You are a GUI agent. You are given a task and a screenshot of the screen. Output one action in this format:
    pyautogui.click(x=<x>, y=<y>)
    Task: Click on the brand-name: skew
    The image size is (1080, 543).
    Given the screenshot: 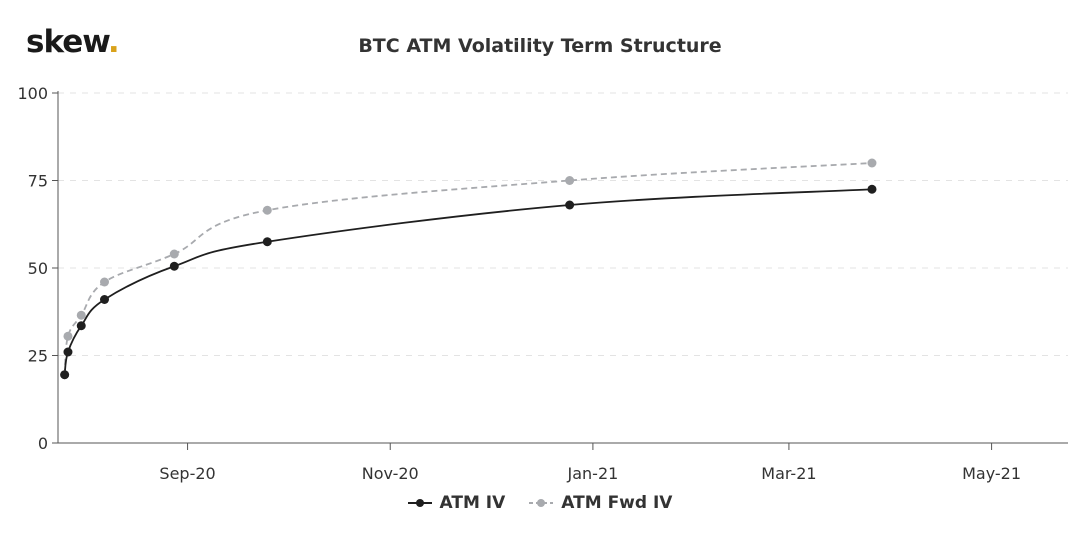 What is the action you would take?
    pyautogui.click(x=67, y=42)
    